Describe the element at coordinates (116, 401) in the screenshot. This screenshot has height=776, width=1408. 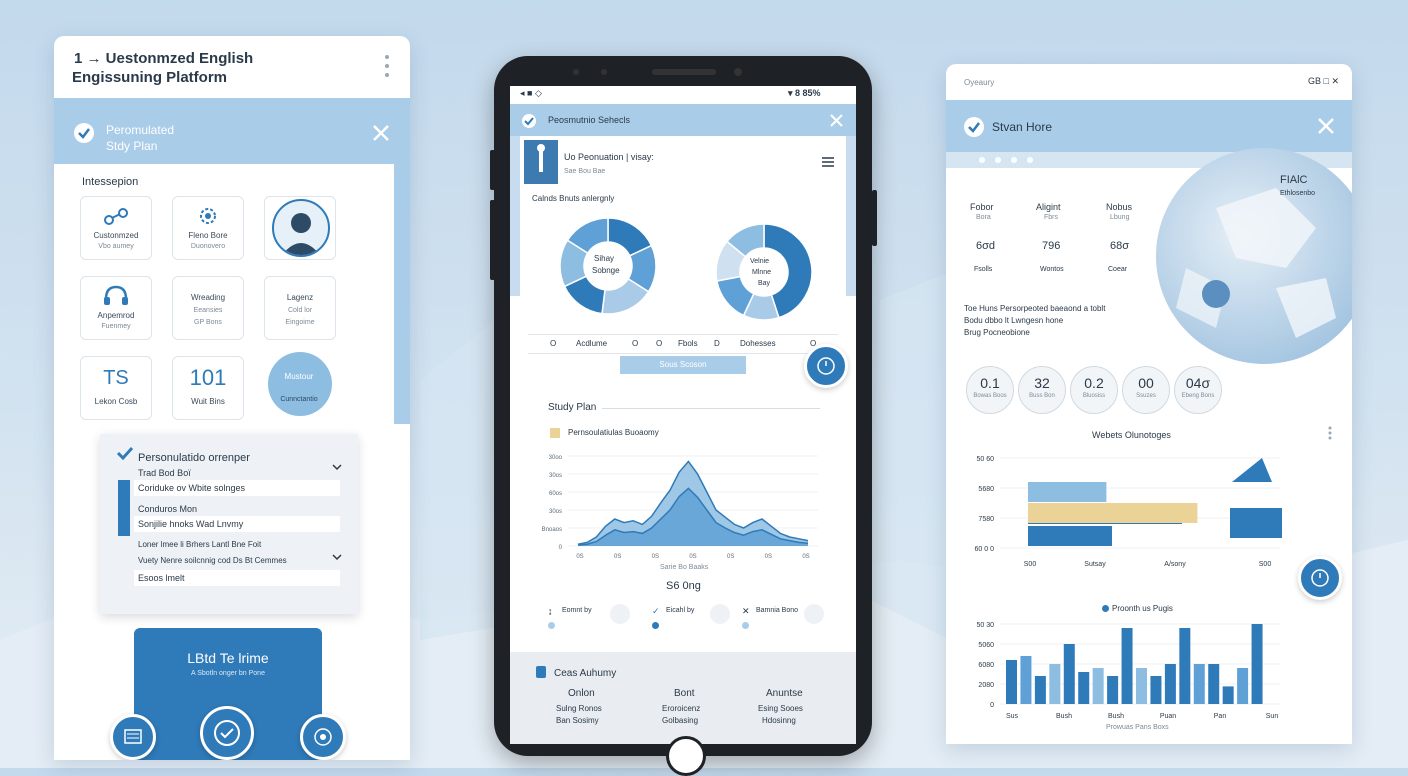
I see `tile-label: Lekon Cosb` at that location.